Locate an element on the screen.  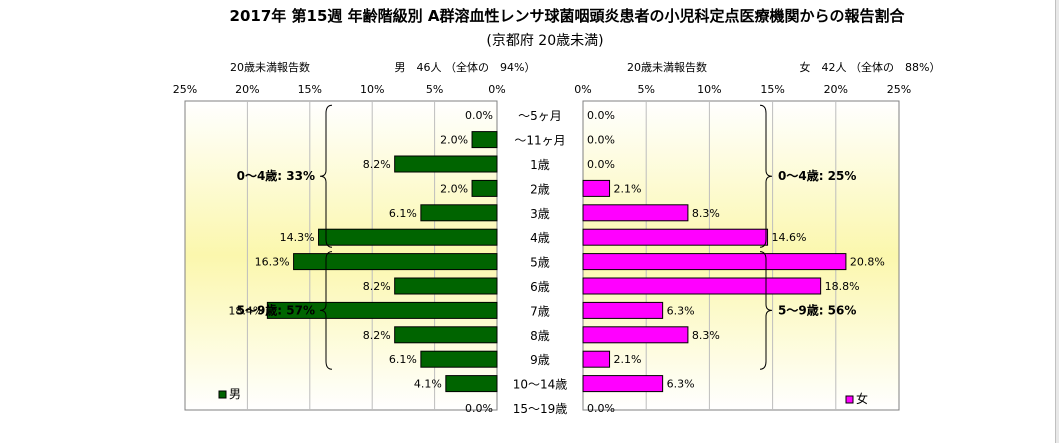
x-tick-label-left: 10% is located at coordinates (372, 89).